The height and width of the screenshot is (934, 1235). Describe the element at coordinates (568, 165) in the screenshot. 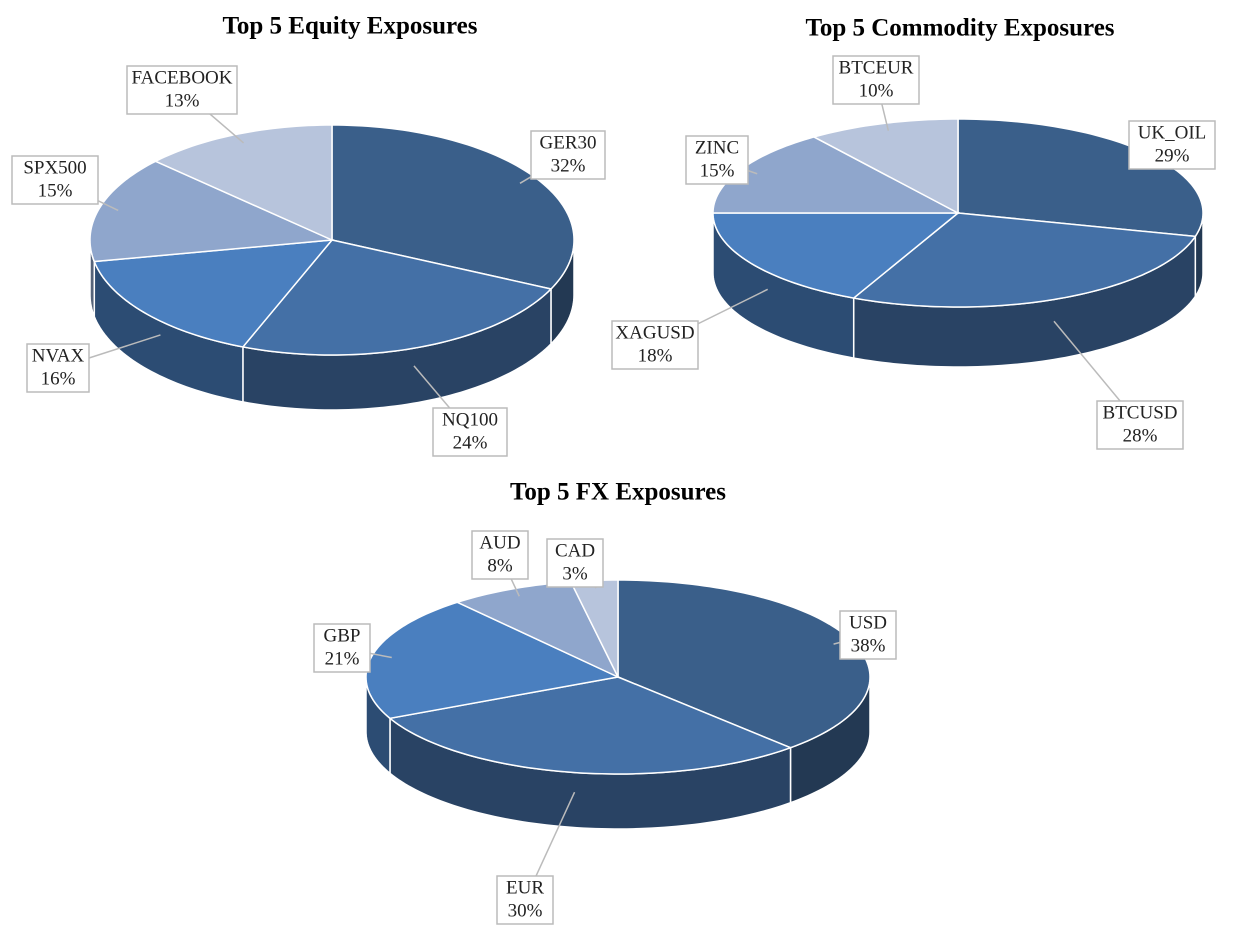

I see `value-label: 32%` at that location.